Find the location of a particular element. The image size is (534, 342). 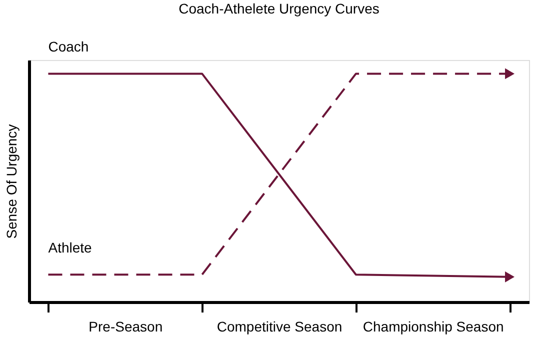

x-tick-label: Championship Season is located at coordinates (433, 326).